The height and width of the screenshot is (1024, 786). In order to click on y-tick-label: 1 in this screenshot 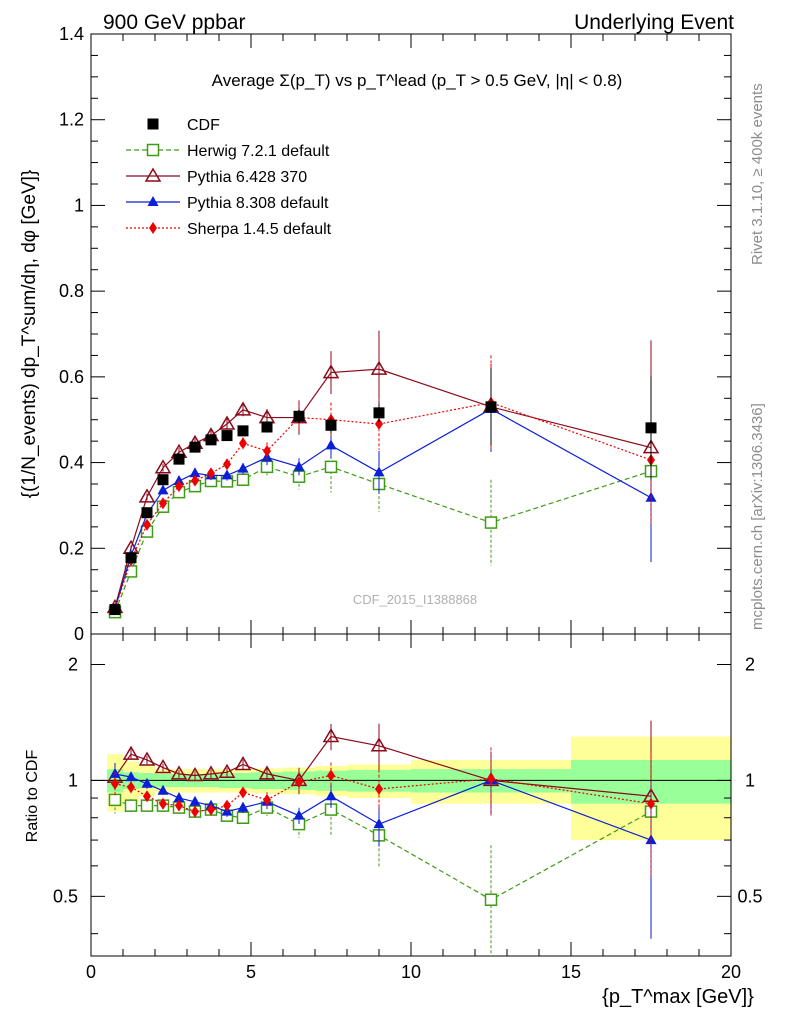, I will do `click(79, 205)`.